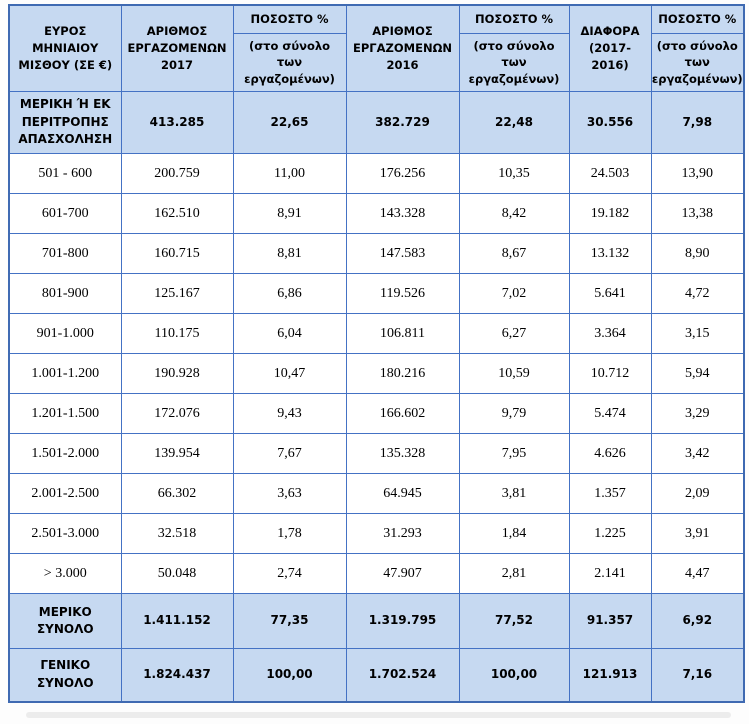  What do you see at coordinates (289, 493) in the screenshot?
I see `cell-value: 3,63` at bounding box center [289, 493].